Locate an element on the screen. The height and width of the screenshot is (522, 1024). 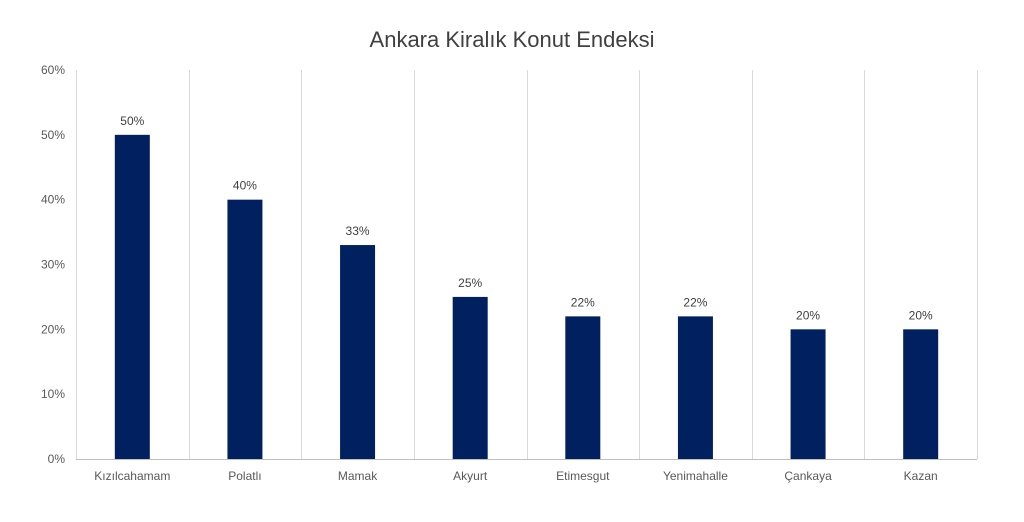
data-label: 40% is located at coordinates (245, 186).